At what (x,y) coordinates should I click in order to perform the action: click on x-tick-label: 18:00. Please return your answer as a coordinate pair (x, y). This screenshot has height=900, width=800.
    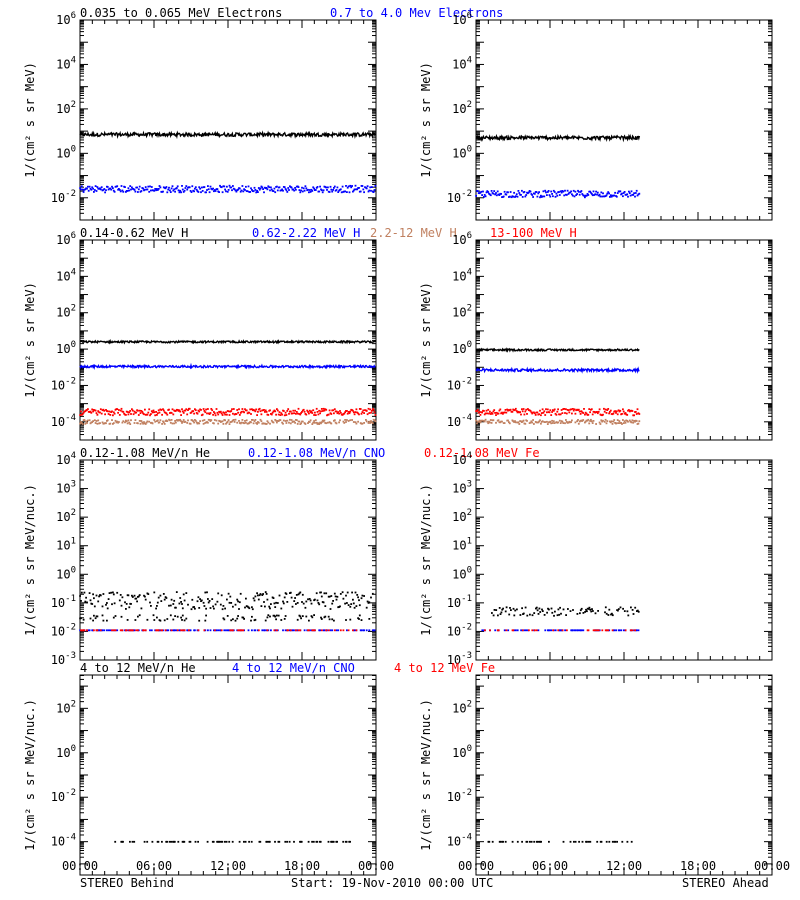
    Looking at the image, I should click on (698, 866).